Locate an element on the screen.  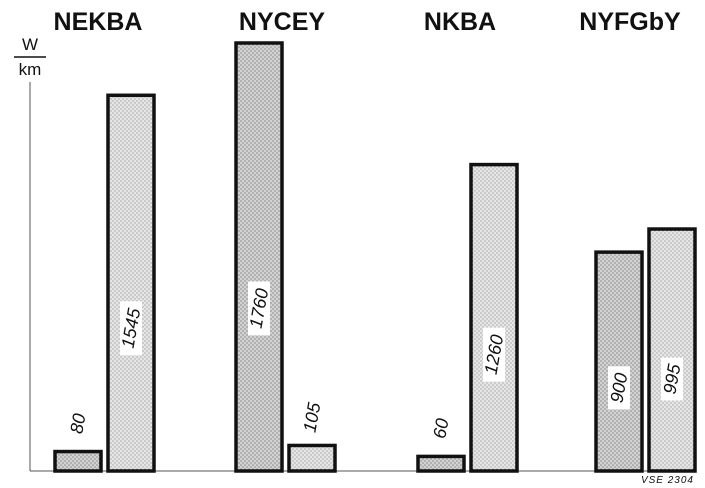
y-axis-unit-numerator: W is located at coordinates (30, 44).